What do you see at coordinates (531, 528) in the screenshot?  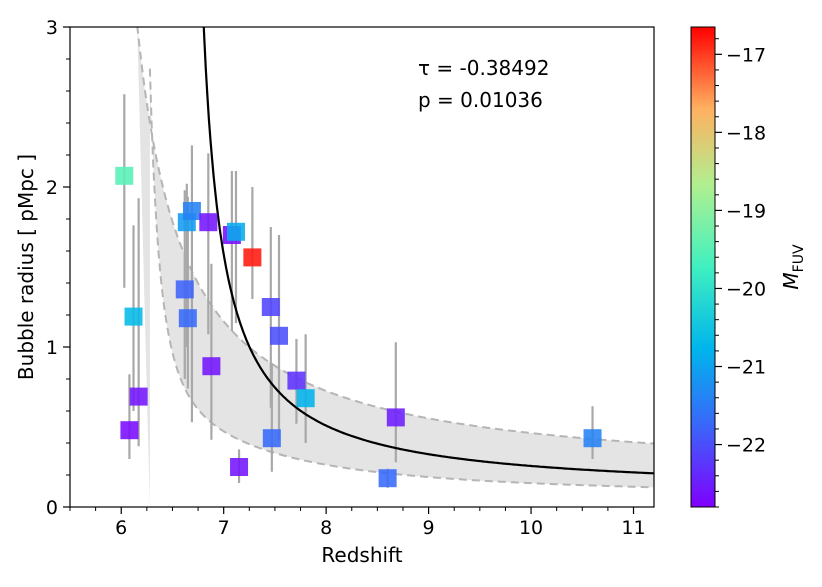 I see `x-tick-label: 10` at bounding box center [531, 528].